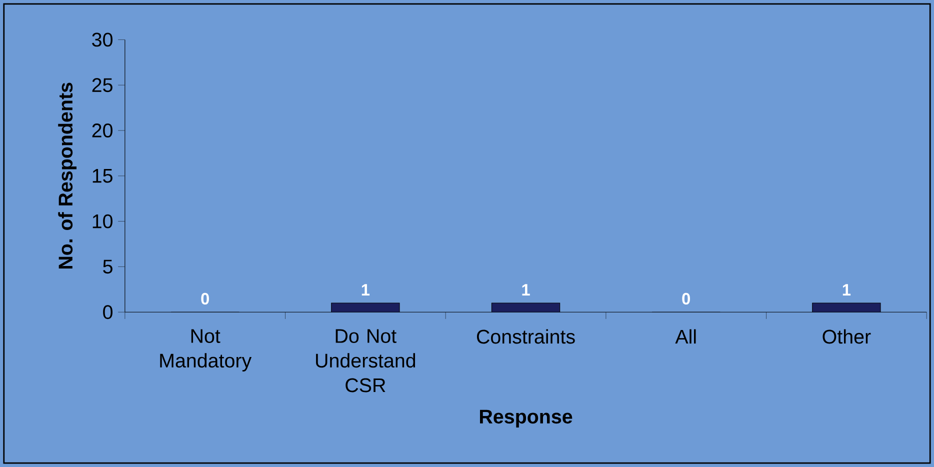  I want to click on x-tick-label: Constraints, so click(525, 336).